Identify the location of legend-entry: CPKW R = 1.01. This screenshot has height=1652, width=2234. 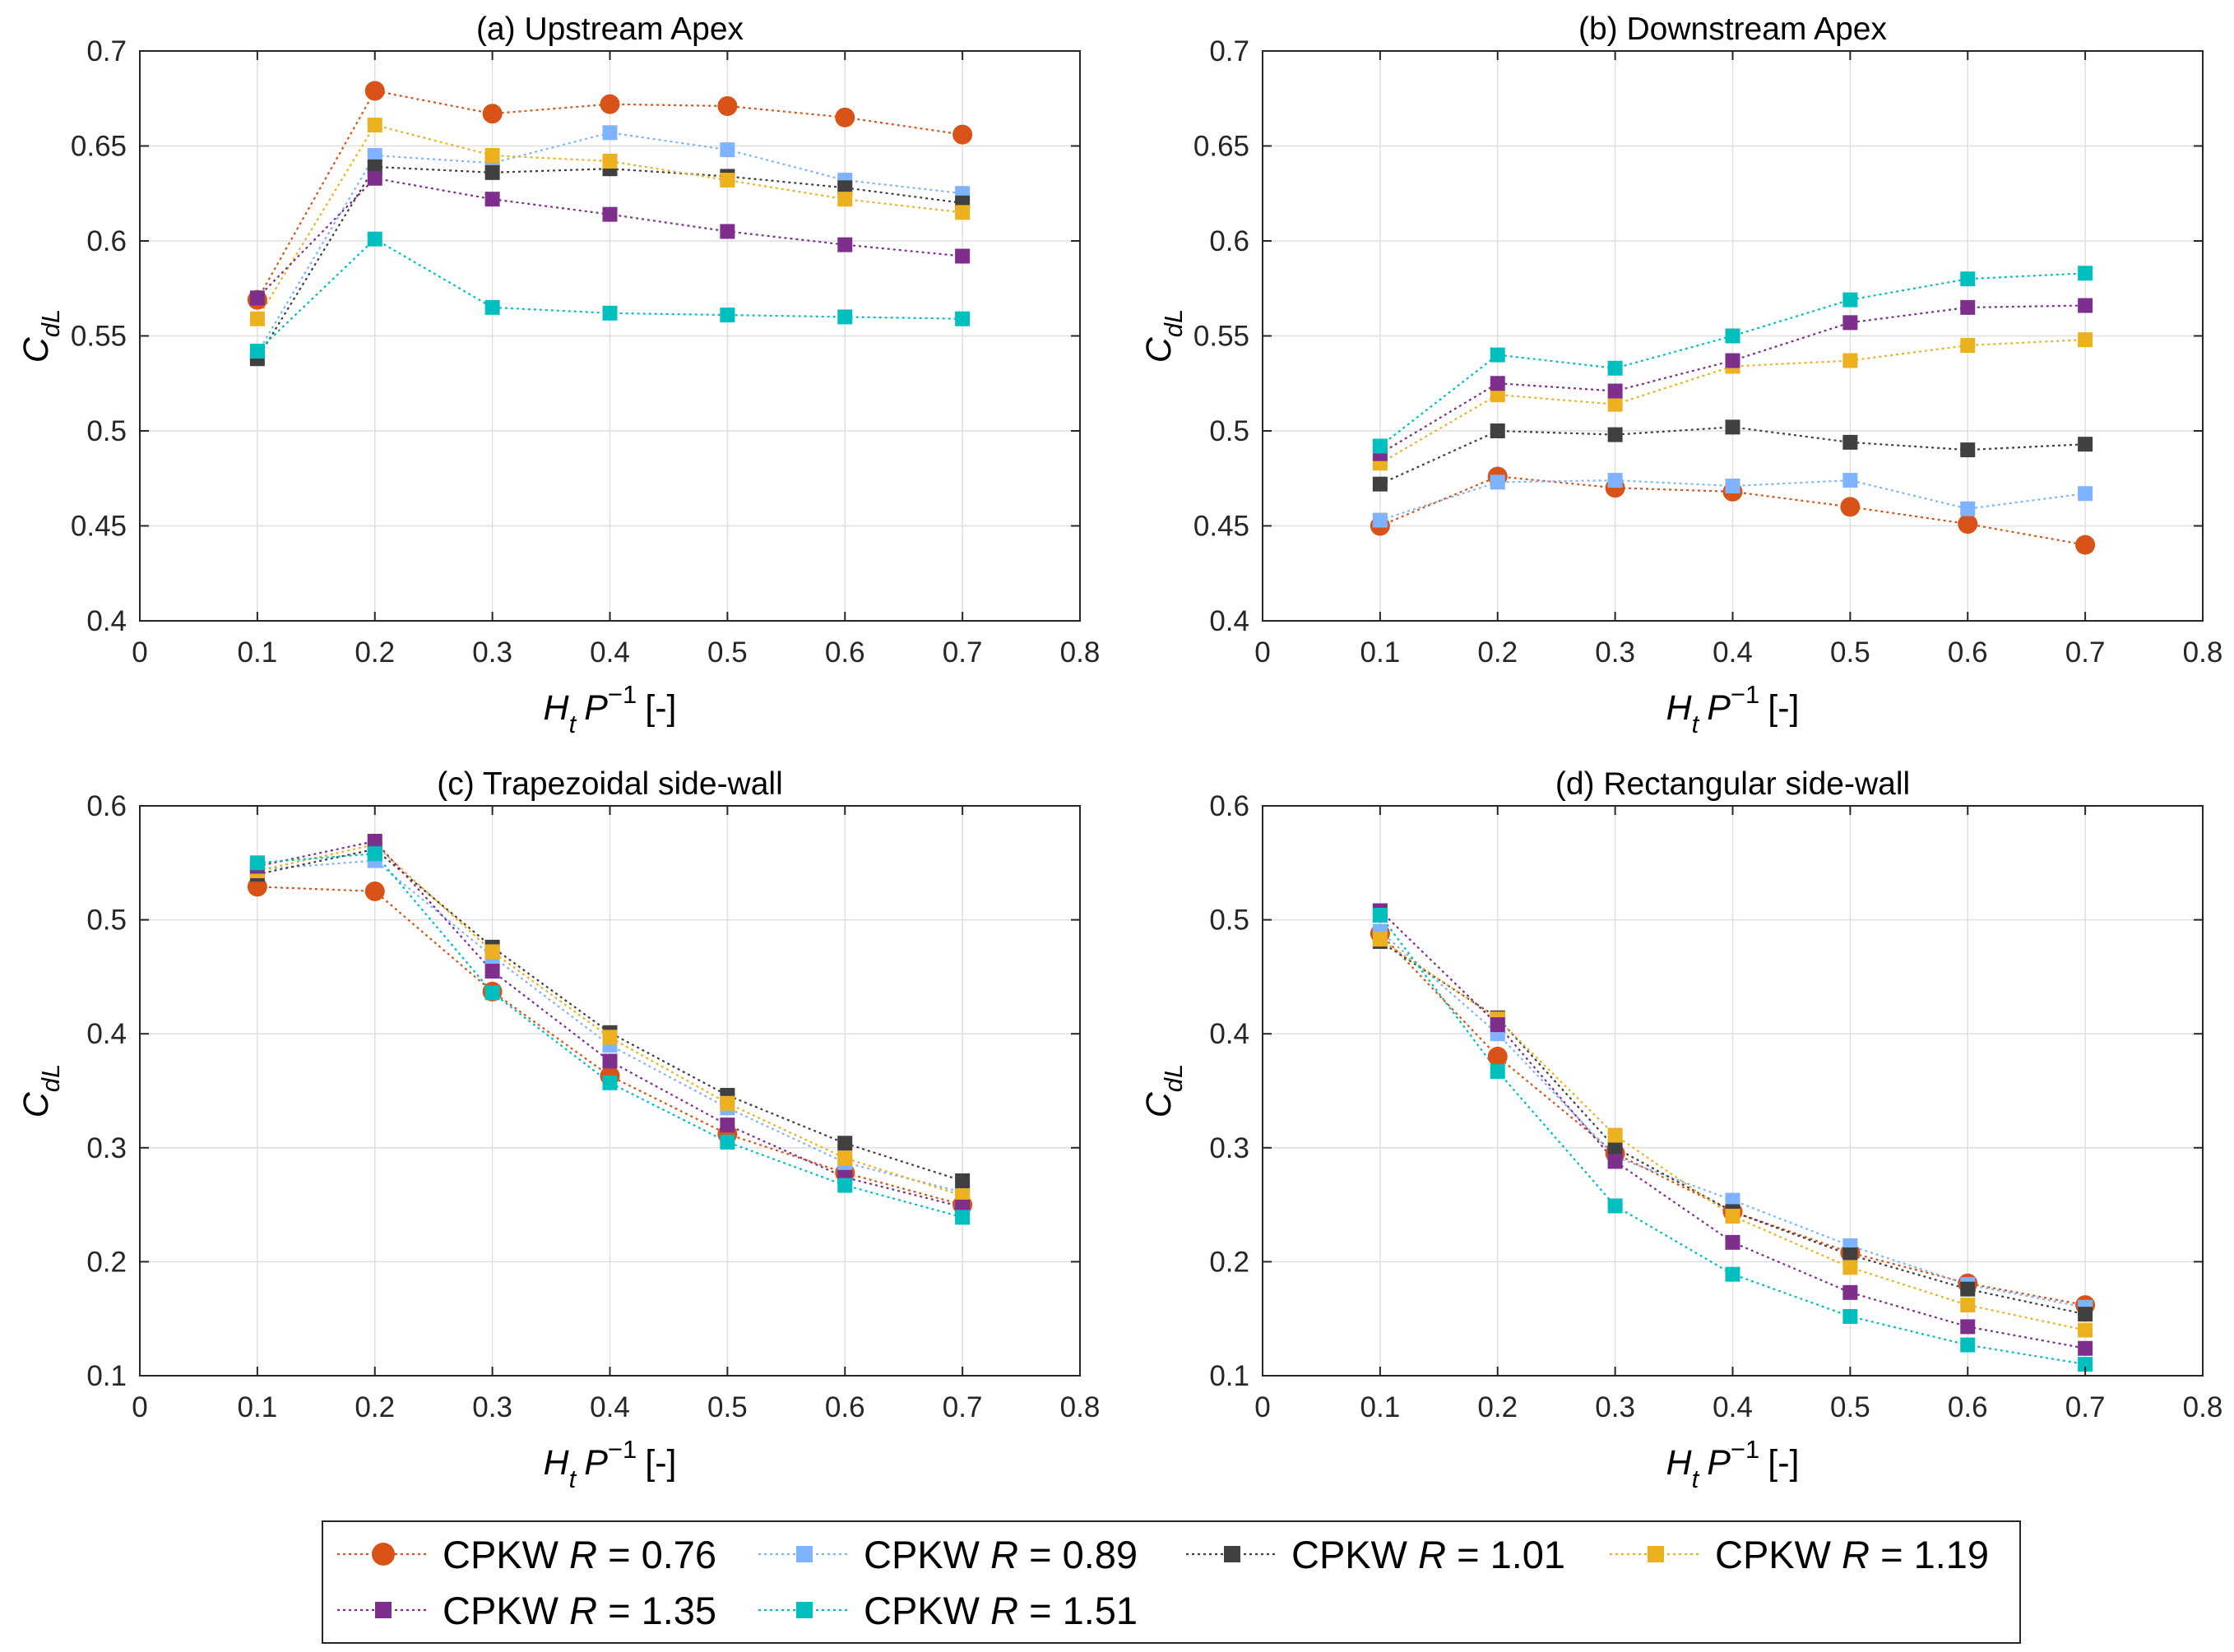
(1375, 1554).